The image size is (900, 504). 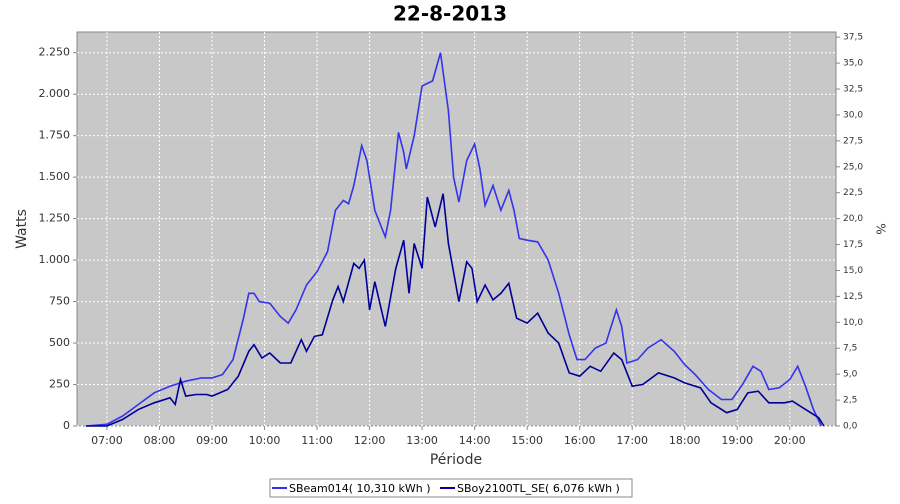 I want to click on y2-tick-label: 30,0, so click(x=853, y=115).